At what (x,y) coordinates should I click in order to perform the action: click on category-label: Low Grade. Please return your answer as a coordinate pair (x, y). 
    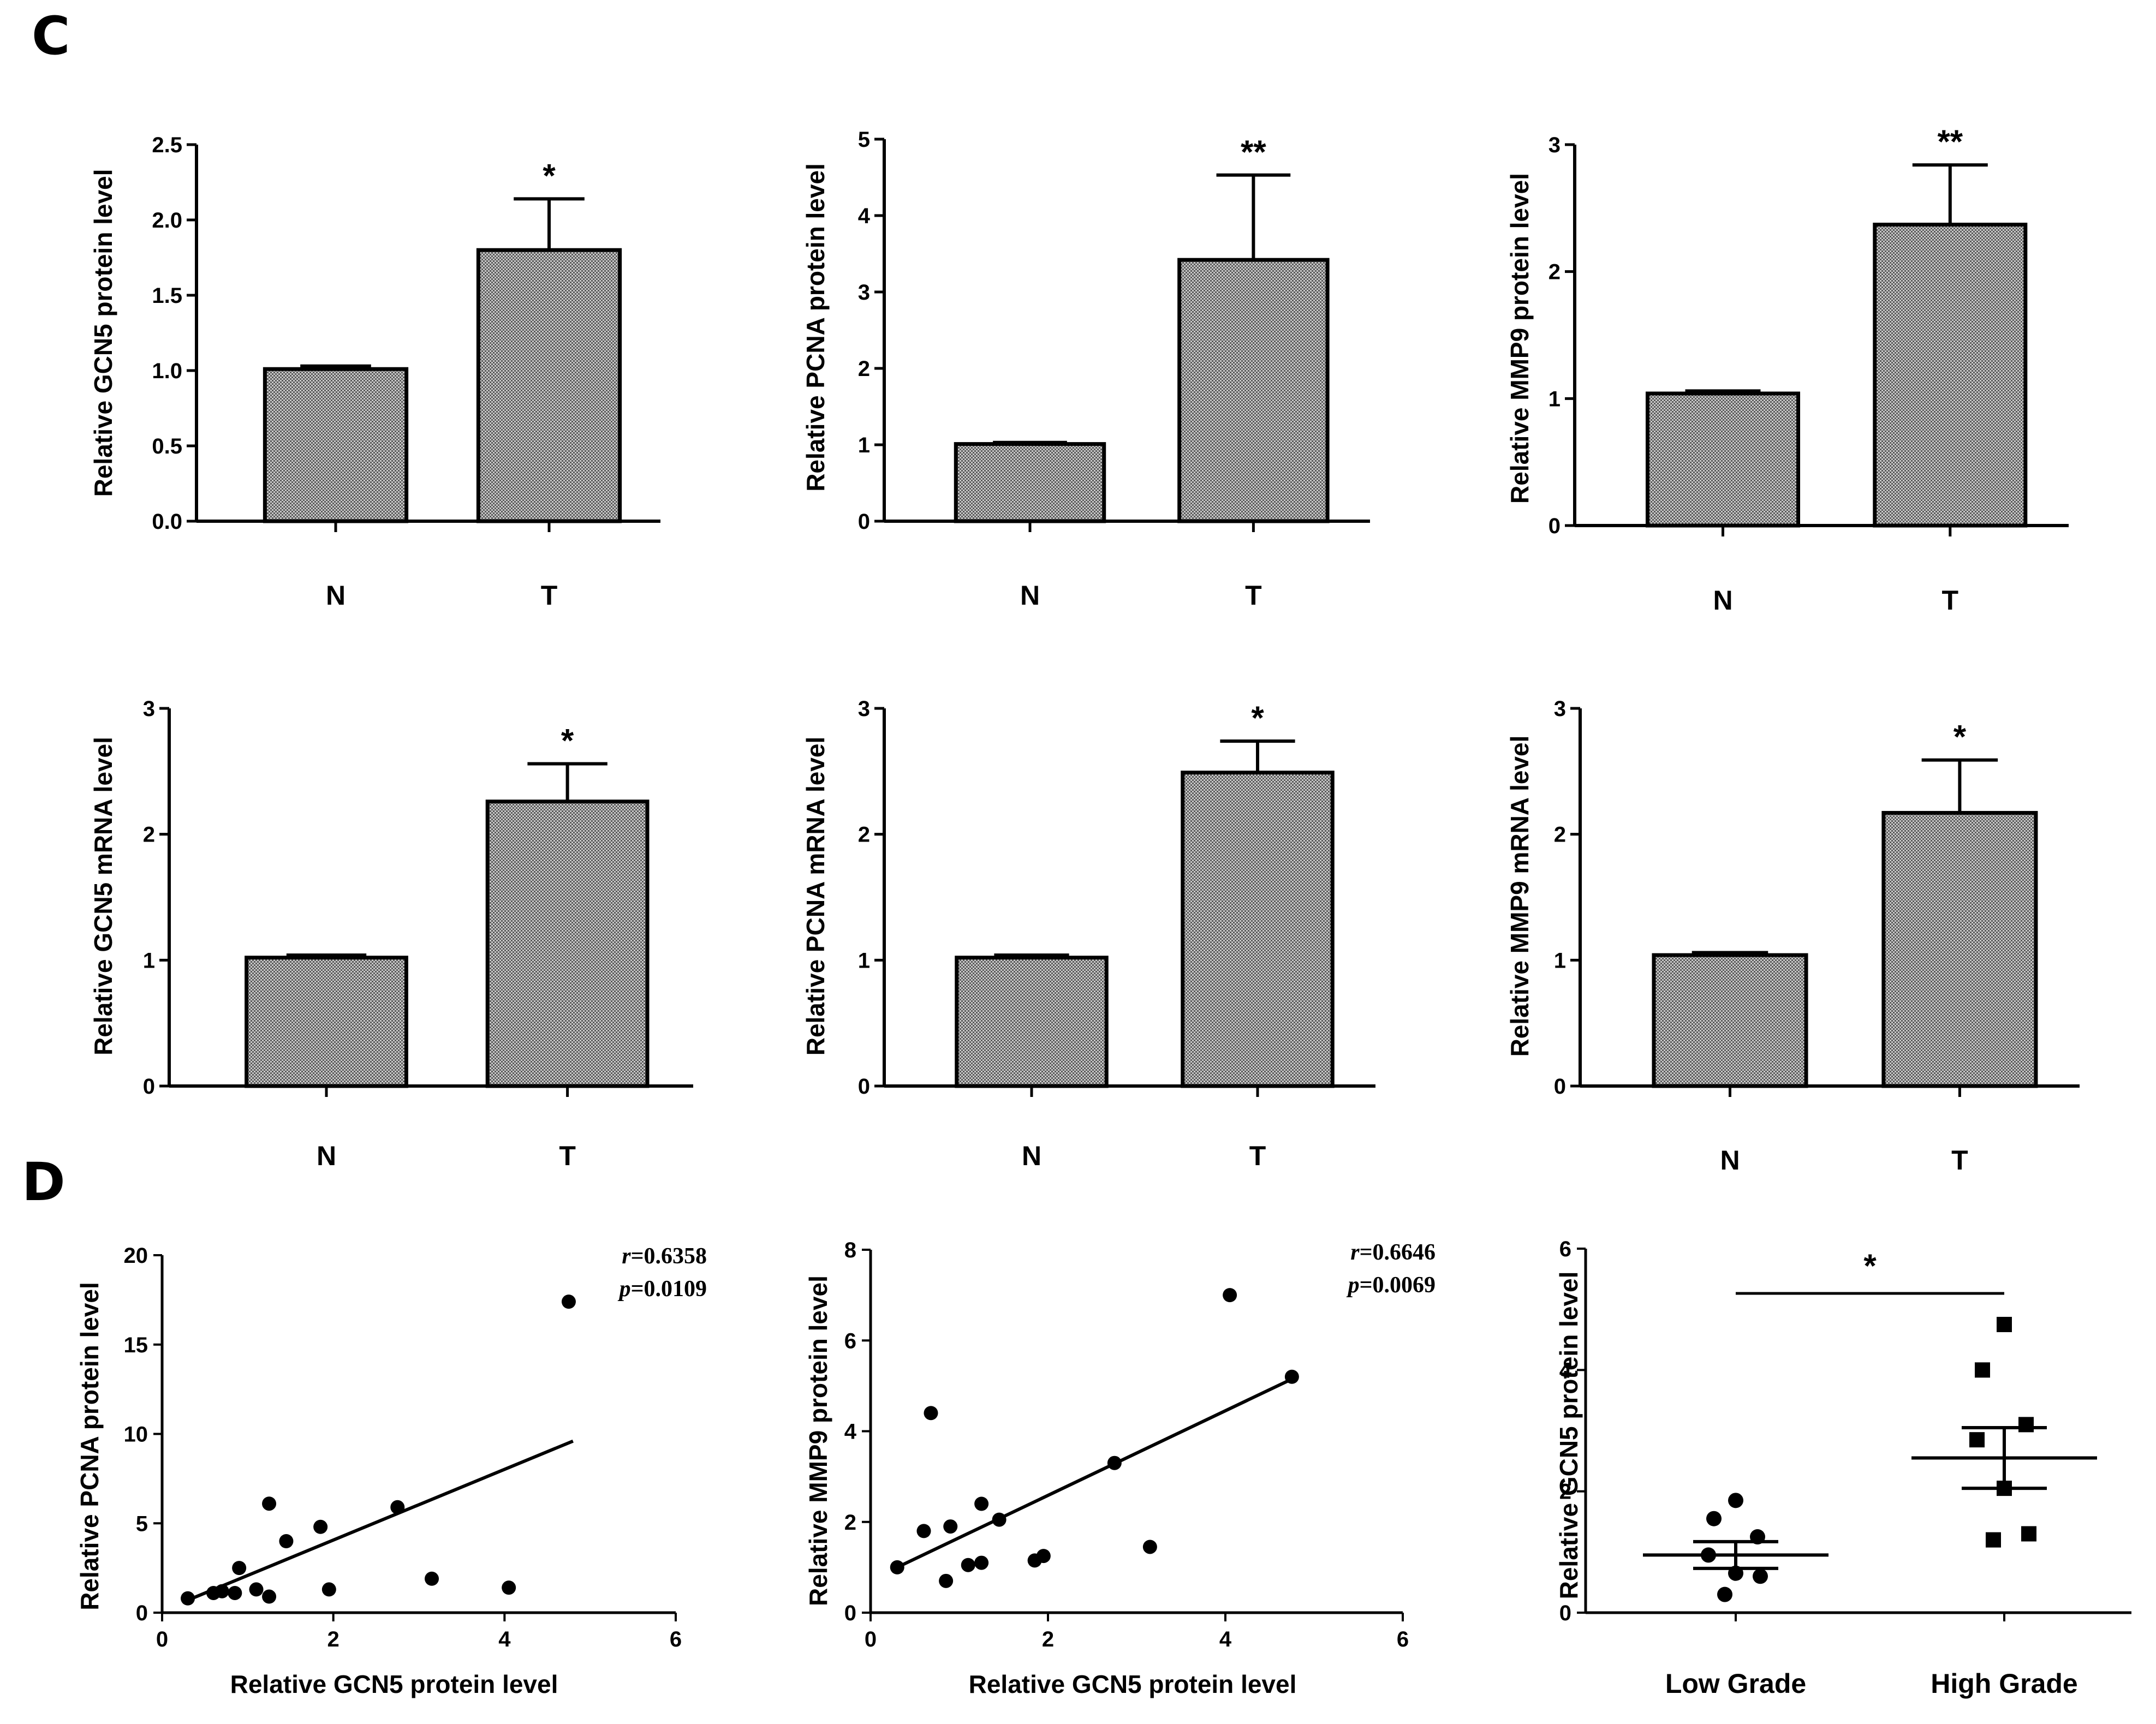
    Looking at the image, I should click on (1735, 1684).